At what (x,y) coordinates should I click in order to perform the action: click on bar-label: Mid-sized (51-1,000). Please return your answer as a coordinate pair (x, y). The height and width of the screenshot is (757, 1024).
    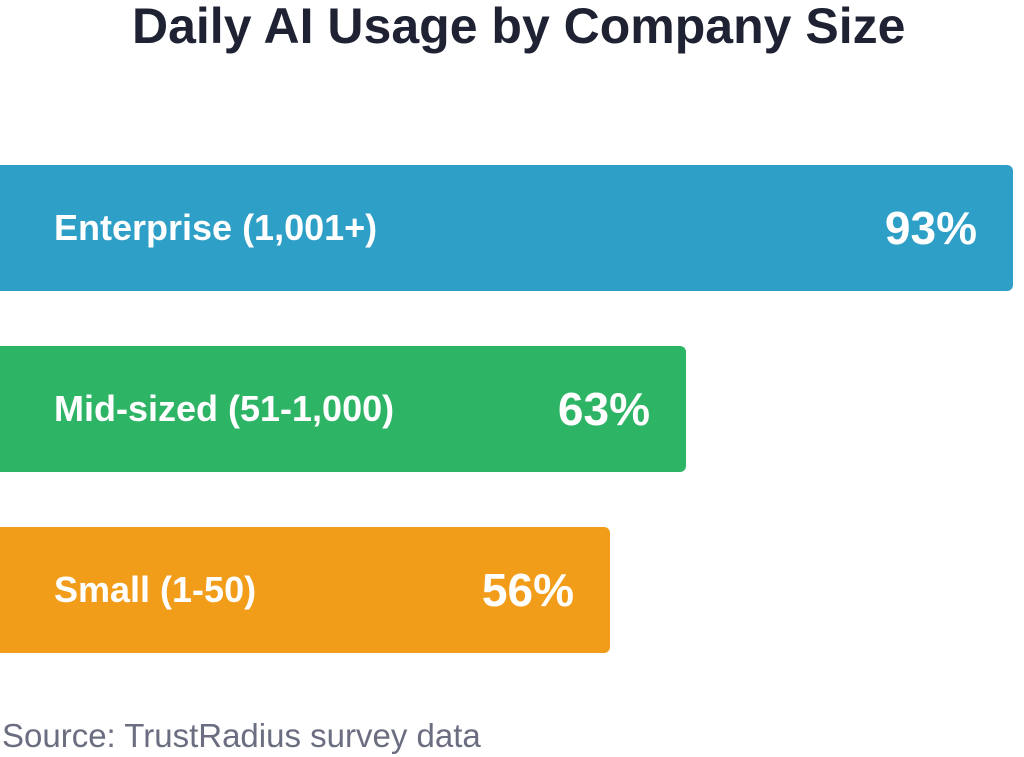
    Looking at the image, I should click on (224, 408).